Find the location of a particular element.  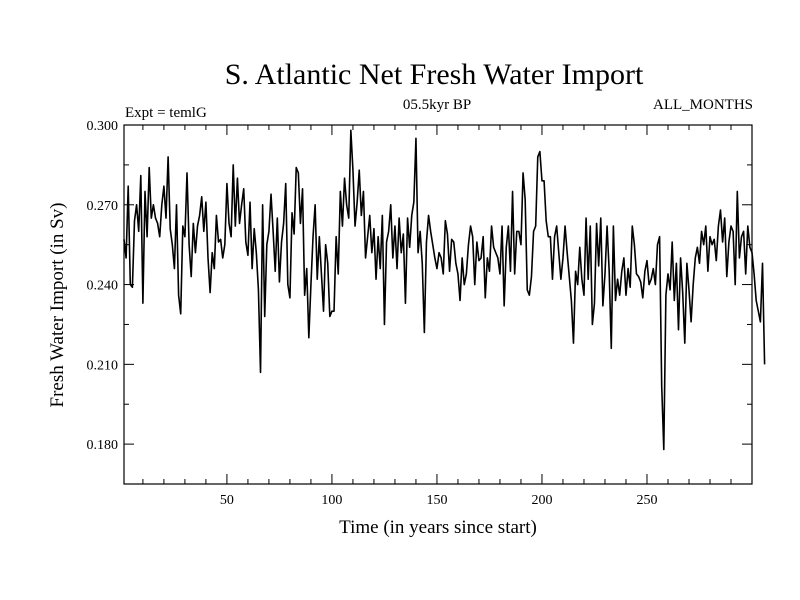

x-axis-tick-labels: 50 100 150 200 250 is located at coordinates (439, 500).